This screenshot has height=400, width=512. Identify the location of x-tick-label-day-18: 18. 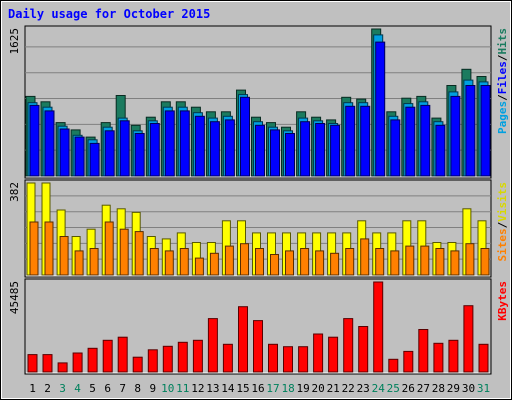
(287, 388).